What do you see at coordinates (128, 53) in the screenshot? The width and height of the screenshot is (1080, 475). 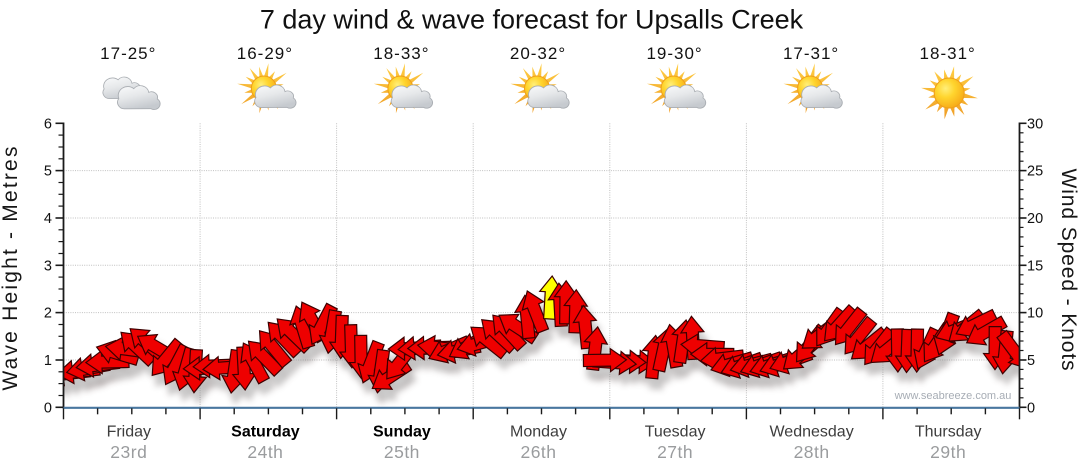 I see `svg-text: 17-25°` at bounding box center [128, 53].